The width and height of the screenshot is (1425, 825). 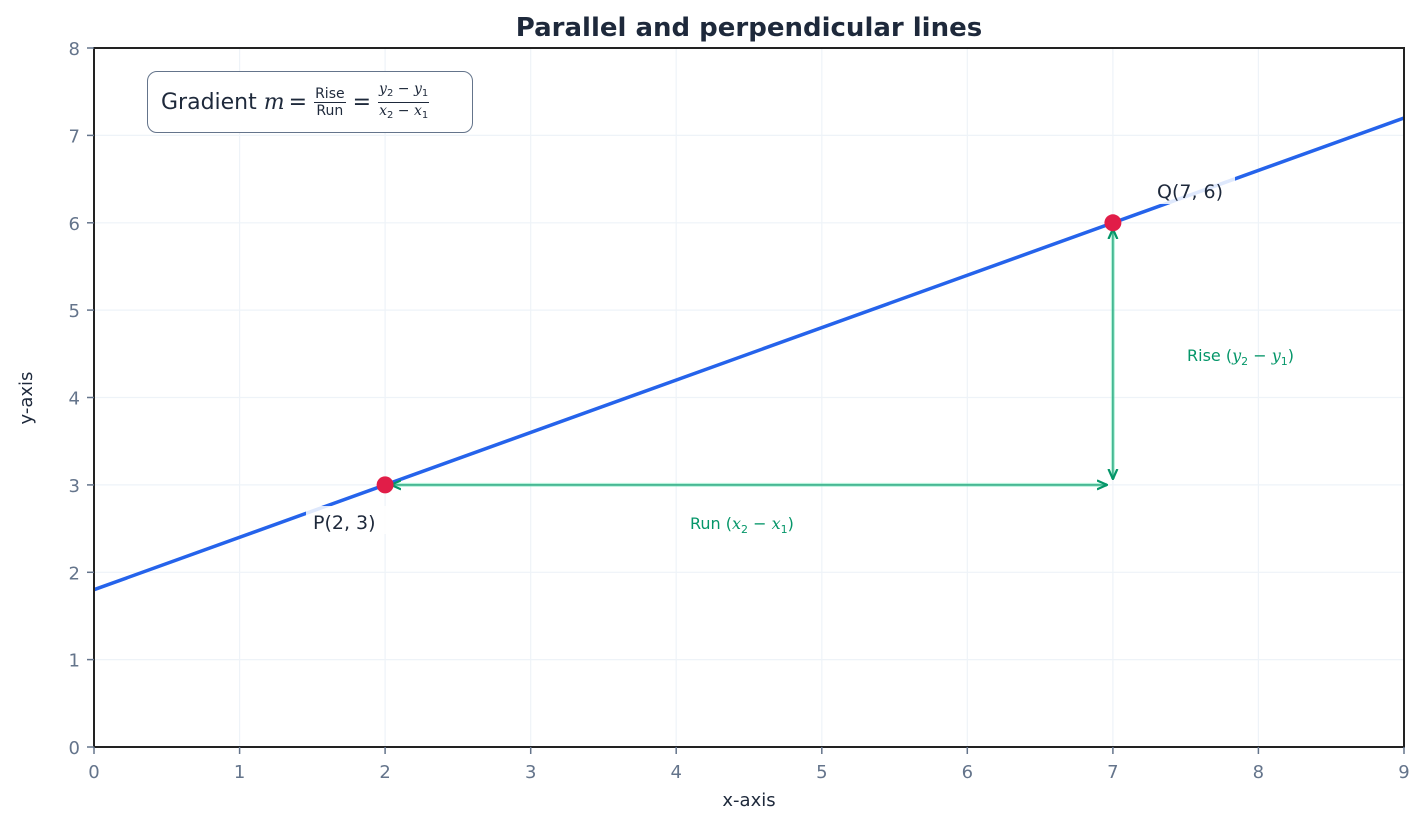 What do you see at coordinates (1240, 357) in the screenshot?
I see `rise-label: Rise (y2 − y1)` at bounding box center [1240, 357].